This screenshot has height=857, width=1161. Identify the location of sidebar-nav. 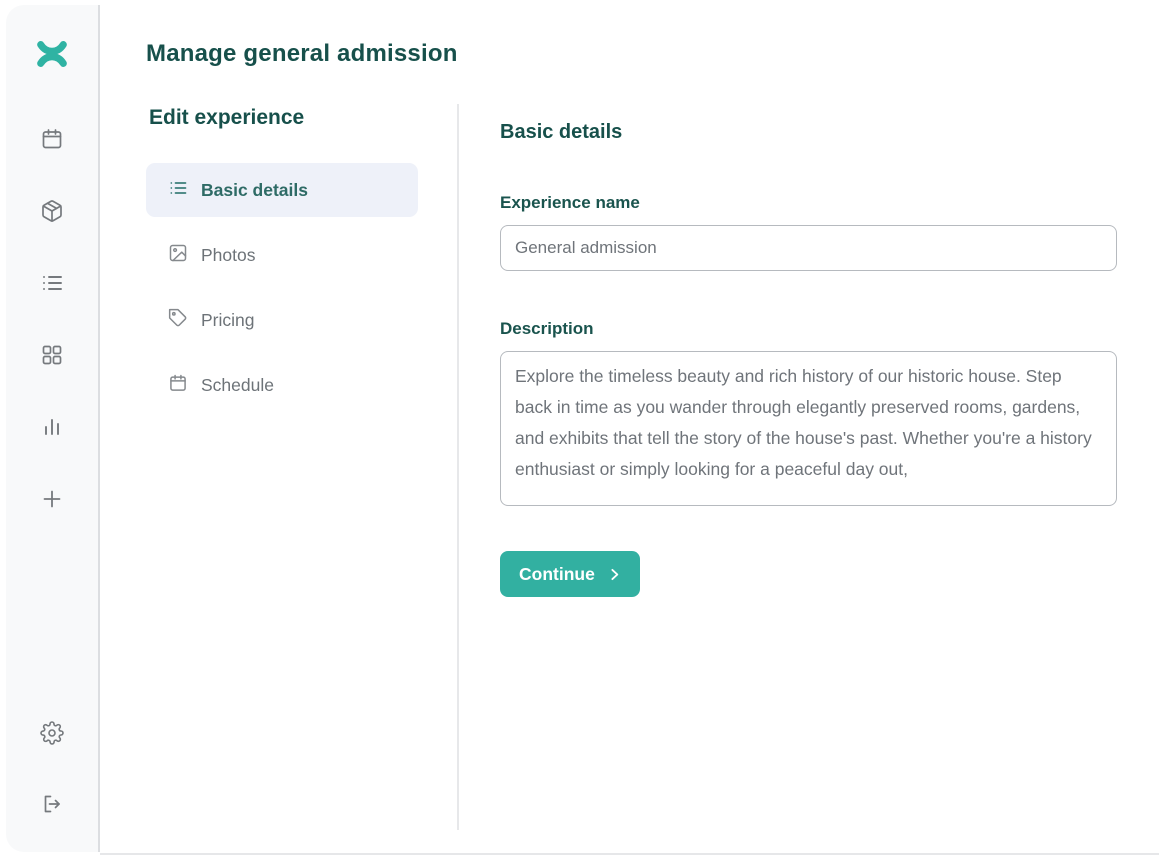
(52, 319).